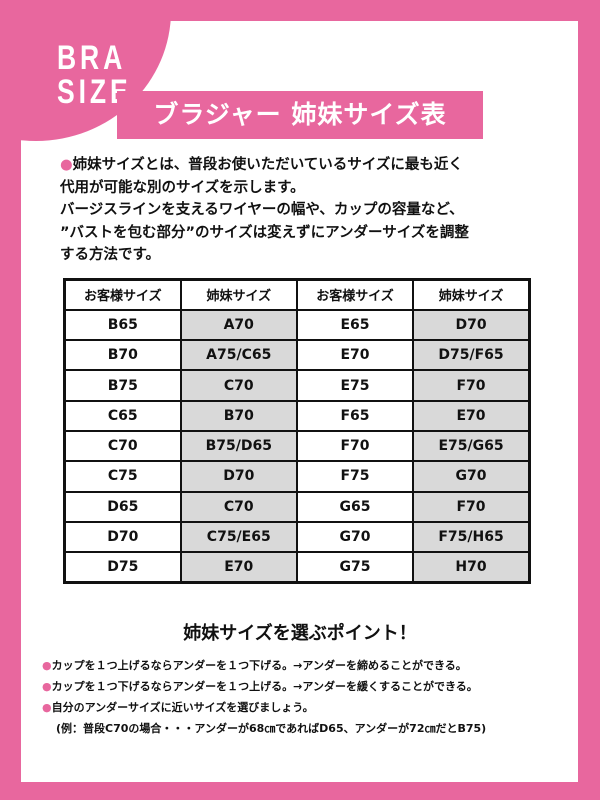 The image size is (600, 800). I want to click on table-row: C75 D70 F75 G70, so click(297, 476).